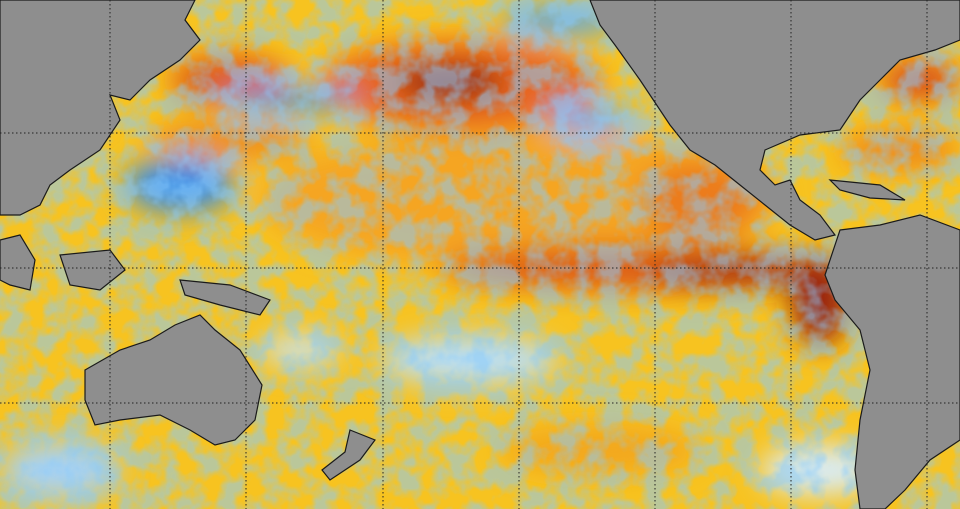 The width and height of the screenshot is (960, 509). I want to click on australia, so click(173, 380).